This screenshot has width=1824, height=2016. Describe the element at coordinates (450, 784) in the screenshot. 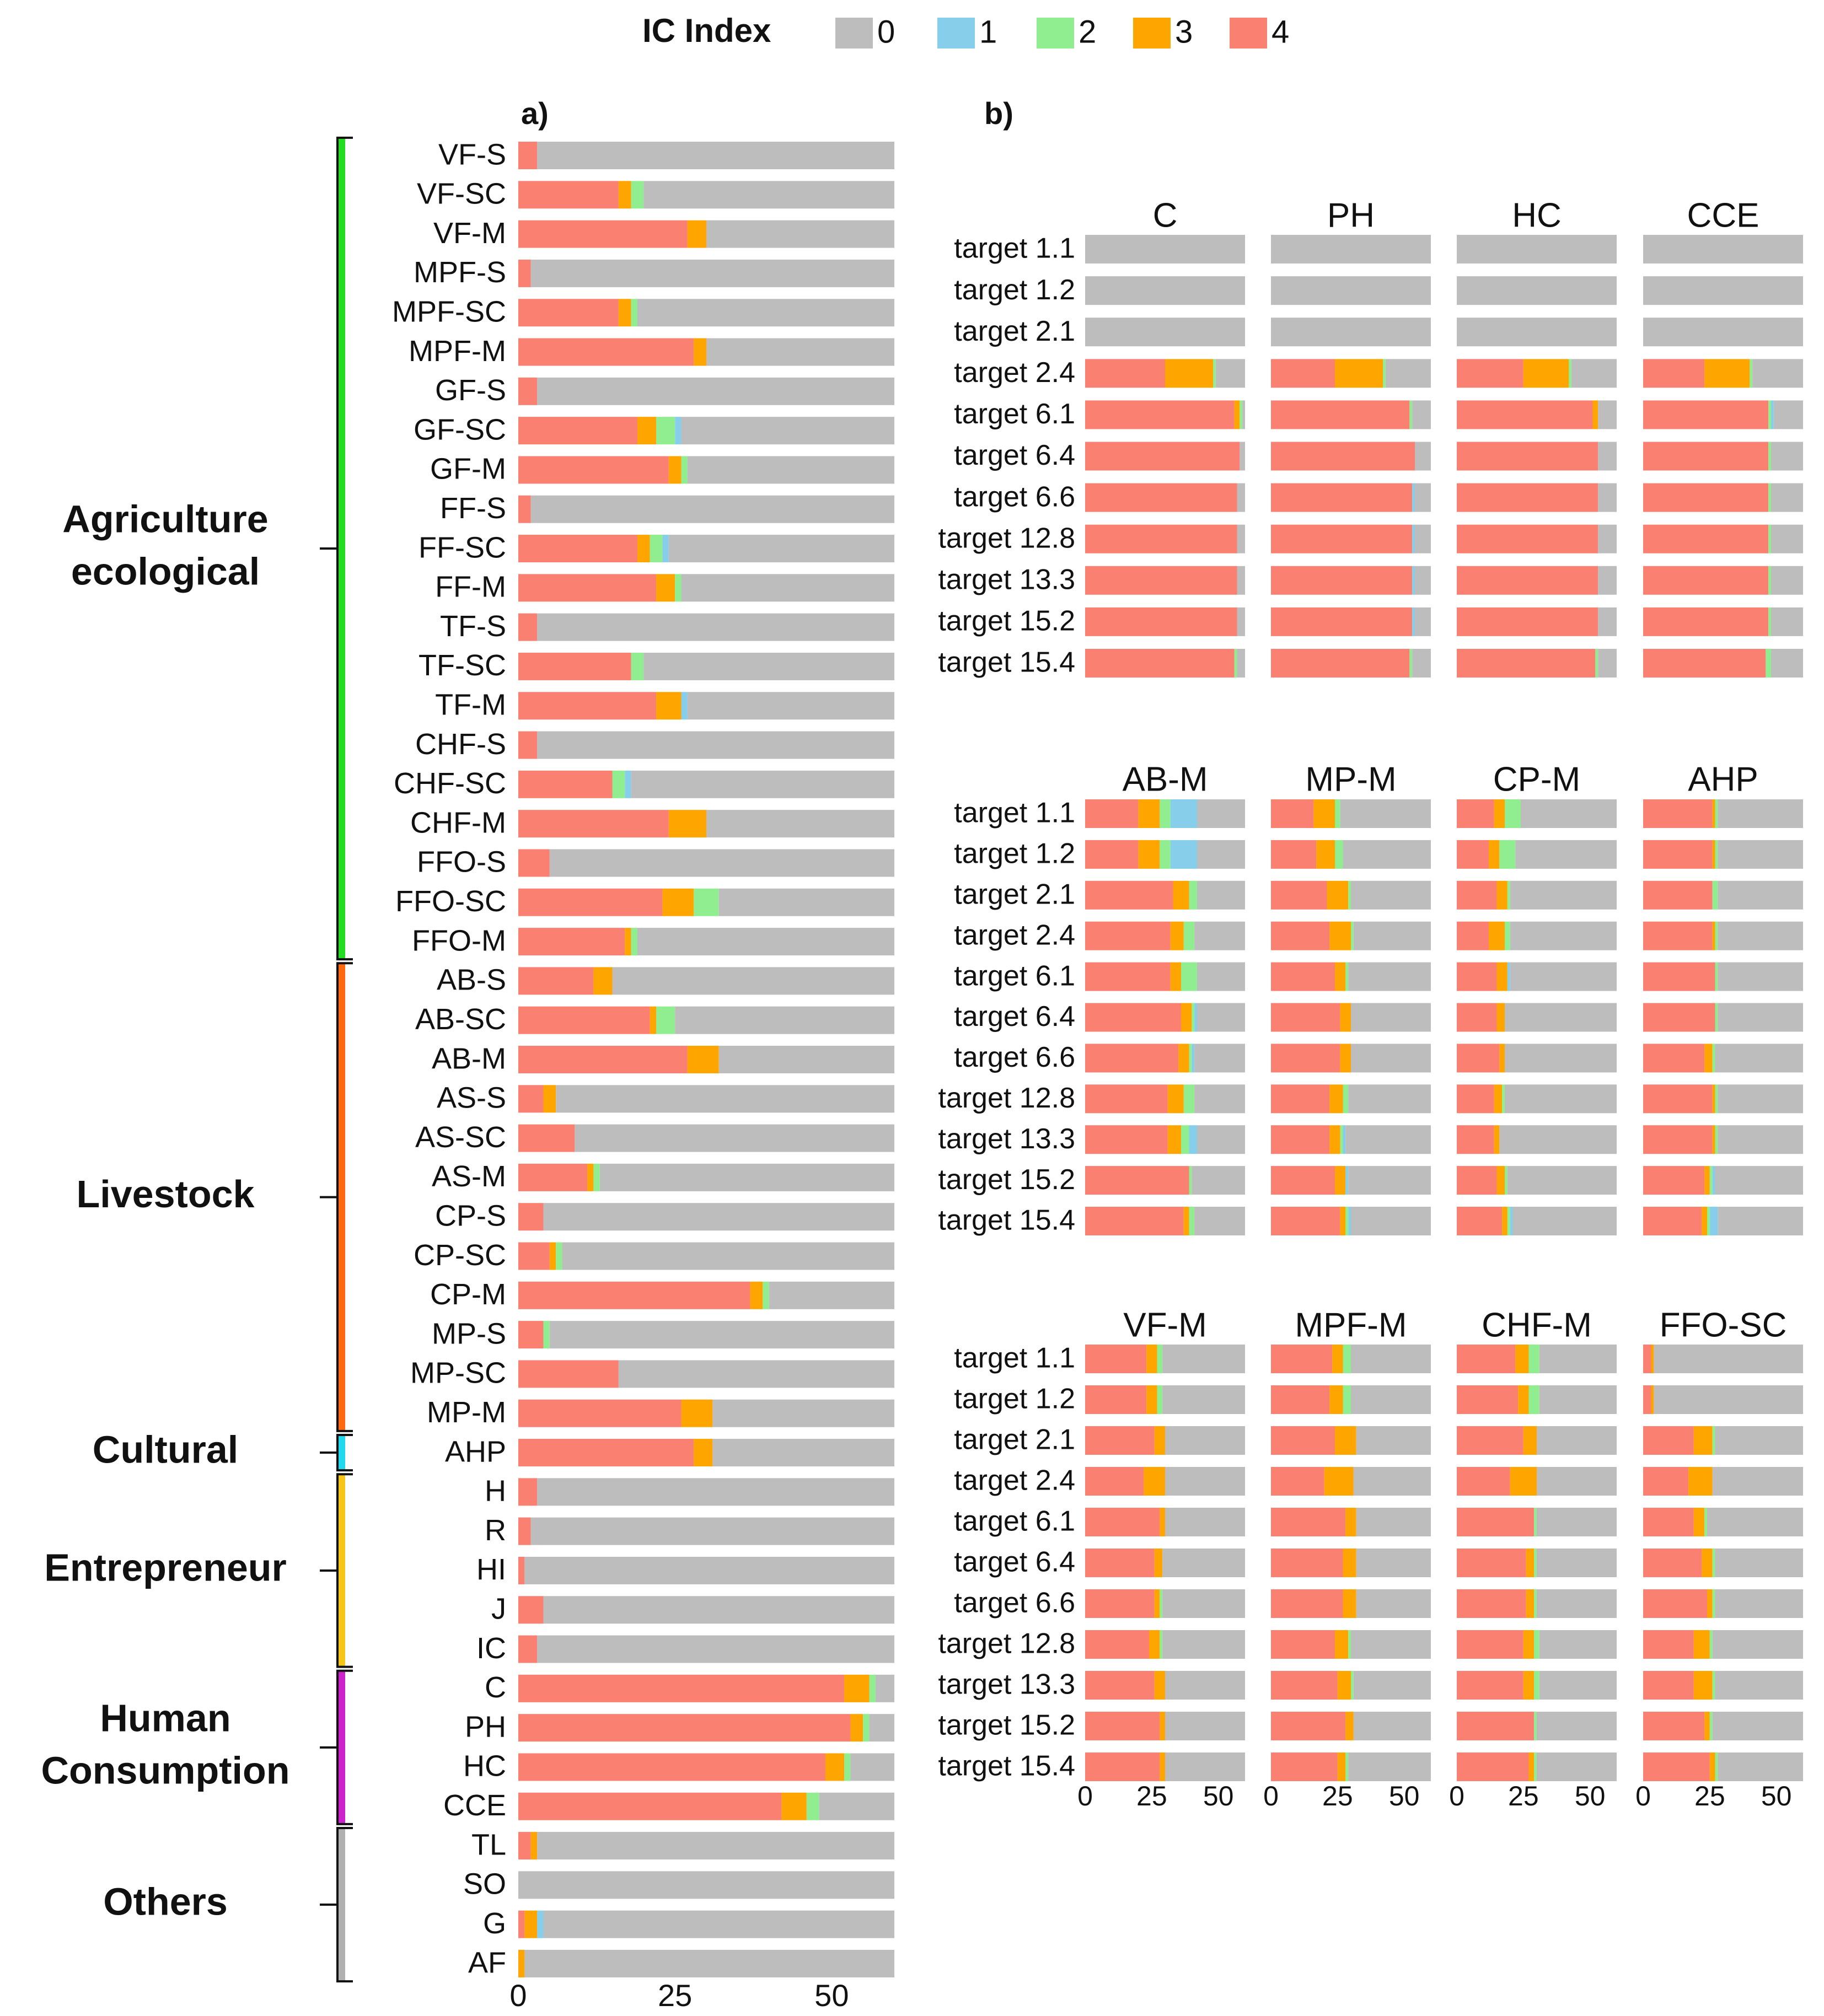

I see `category-label: CHF-SC` at that location.